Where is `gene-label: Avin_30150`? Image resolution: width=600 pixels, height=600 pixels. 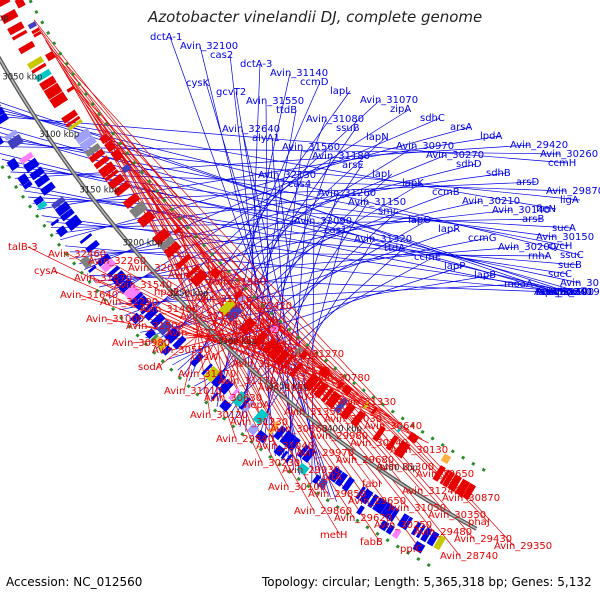 gene-label: Avin_30150 is located at coordinates (565, 237).